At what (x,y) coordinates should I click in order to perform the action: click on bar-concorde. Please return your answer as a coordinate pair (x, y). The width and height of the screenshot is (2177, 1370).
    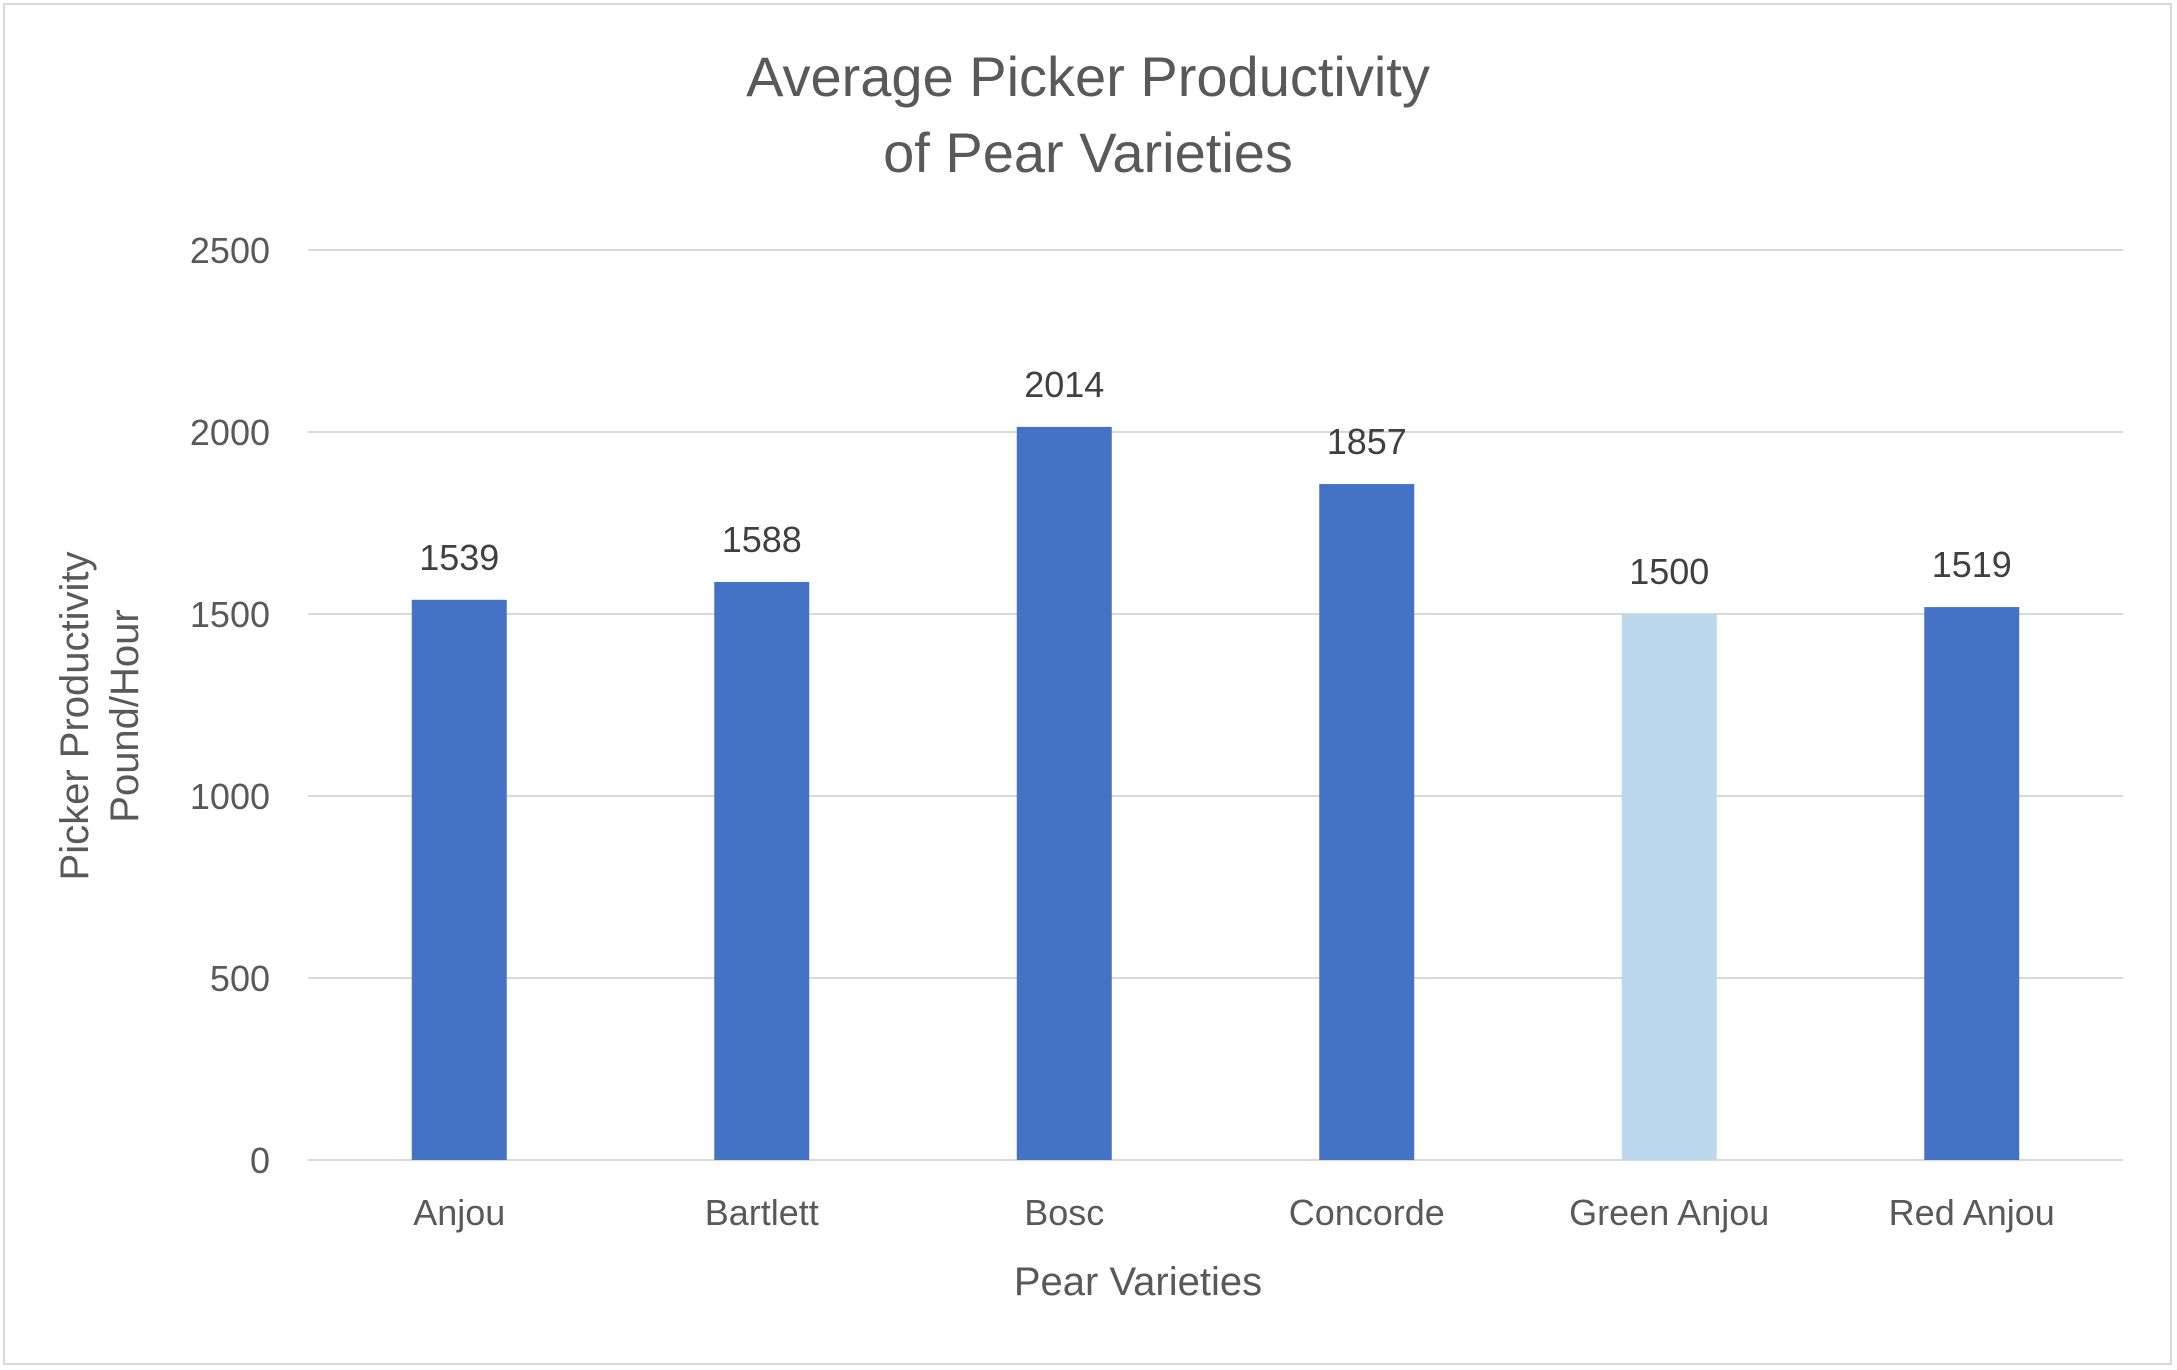
    Looking at the image, I should click on (1367, 822).